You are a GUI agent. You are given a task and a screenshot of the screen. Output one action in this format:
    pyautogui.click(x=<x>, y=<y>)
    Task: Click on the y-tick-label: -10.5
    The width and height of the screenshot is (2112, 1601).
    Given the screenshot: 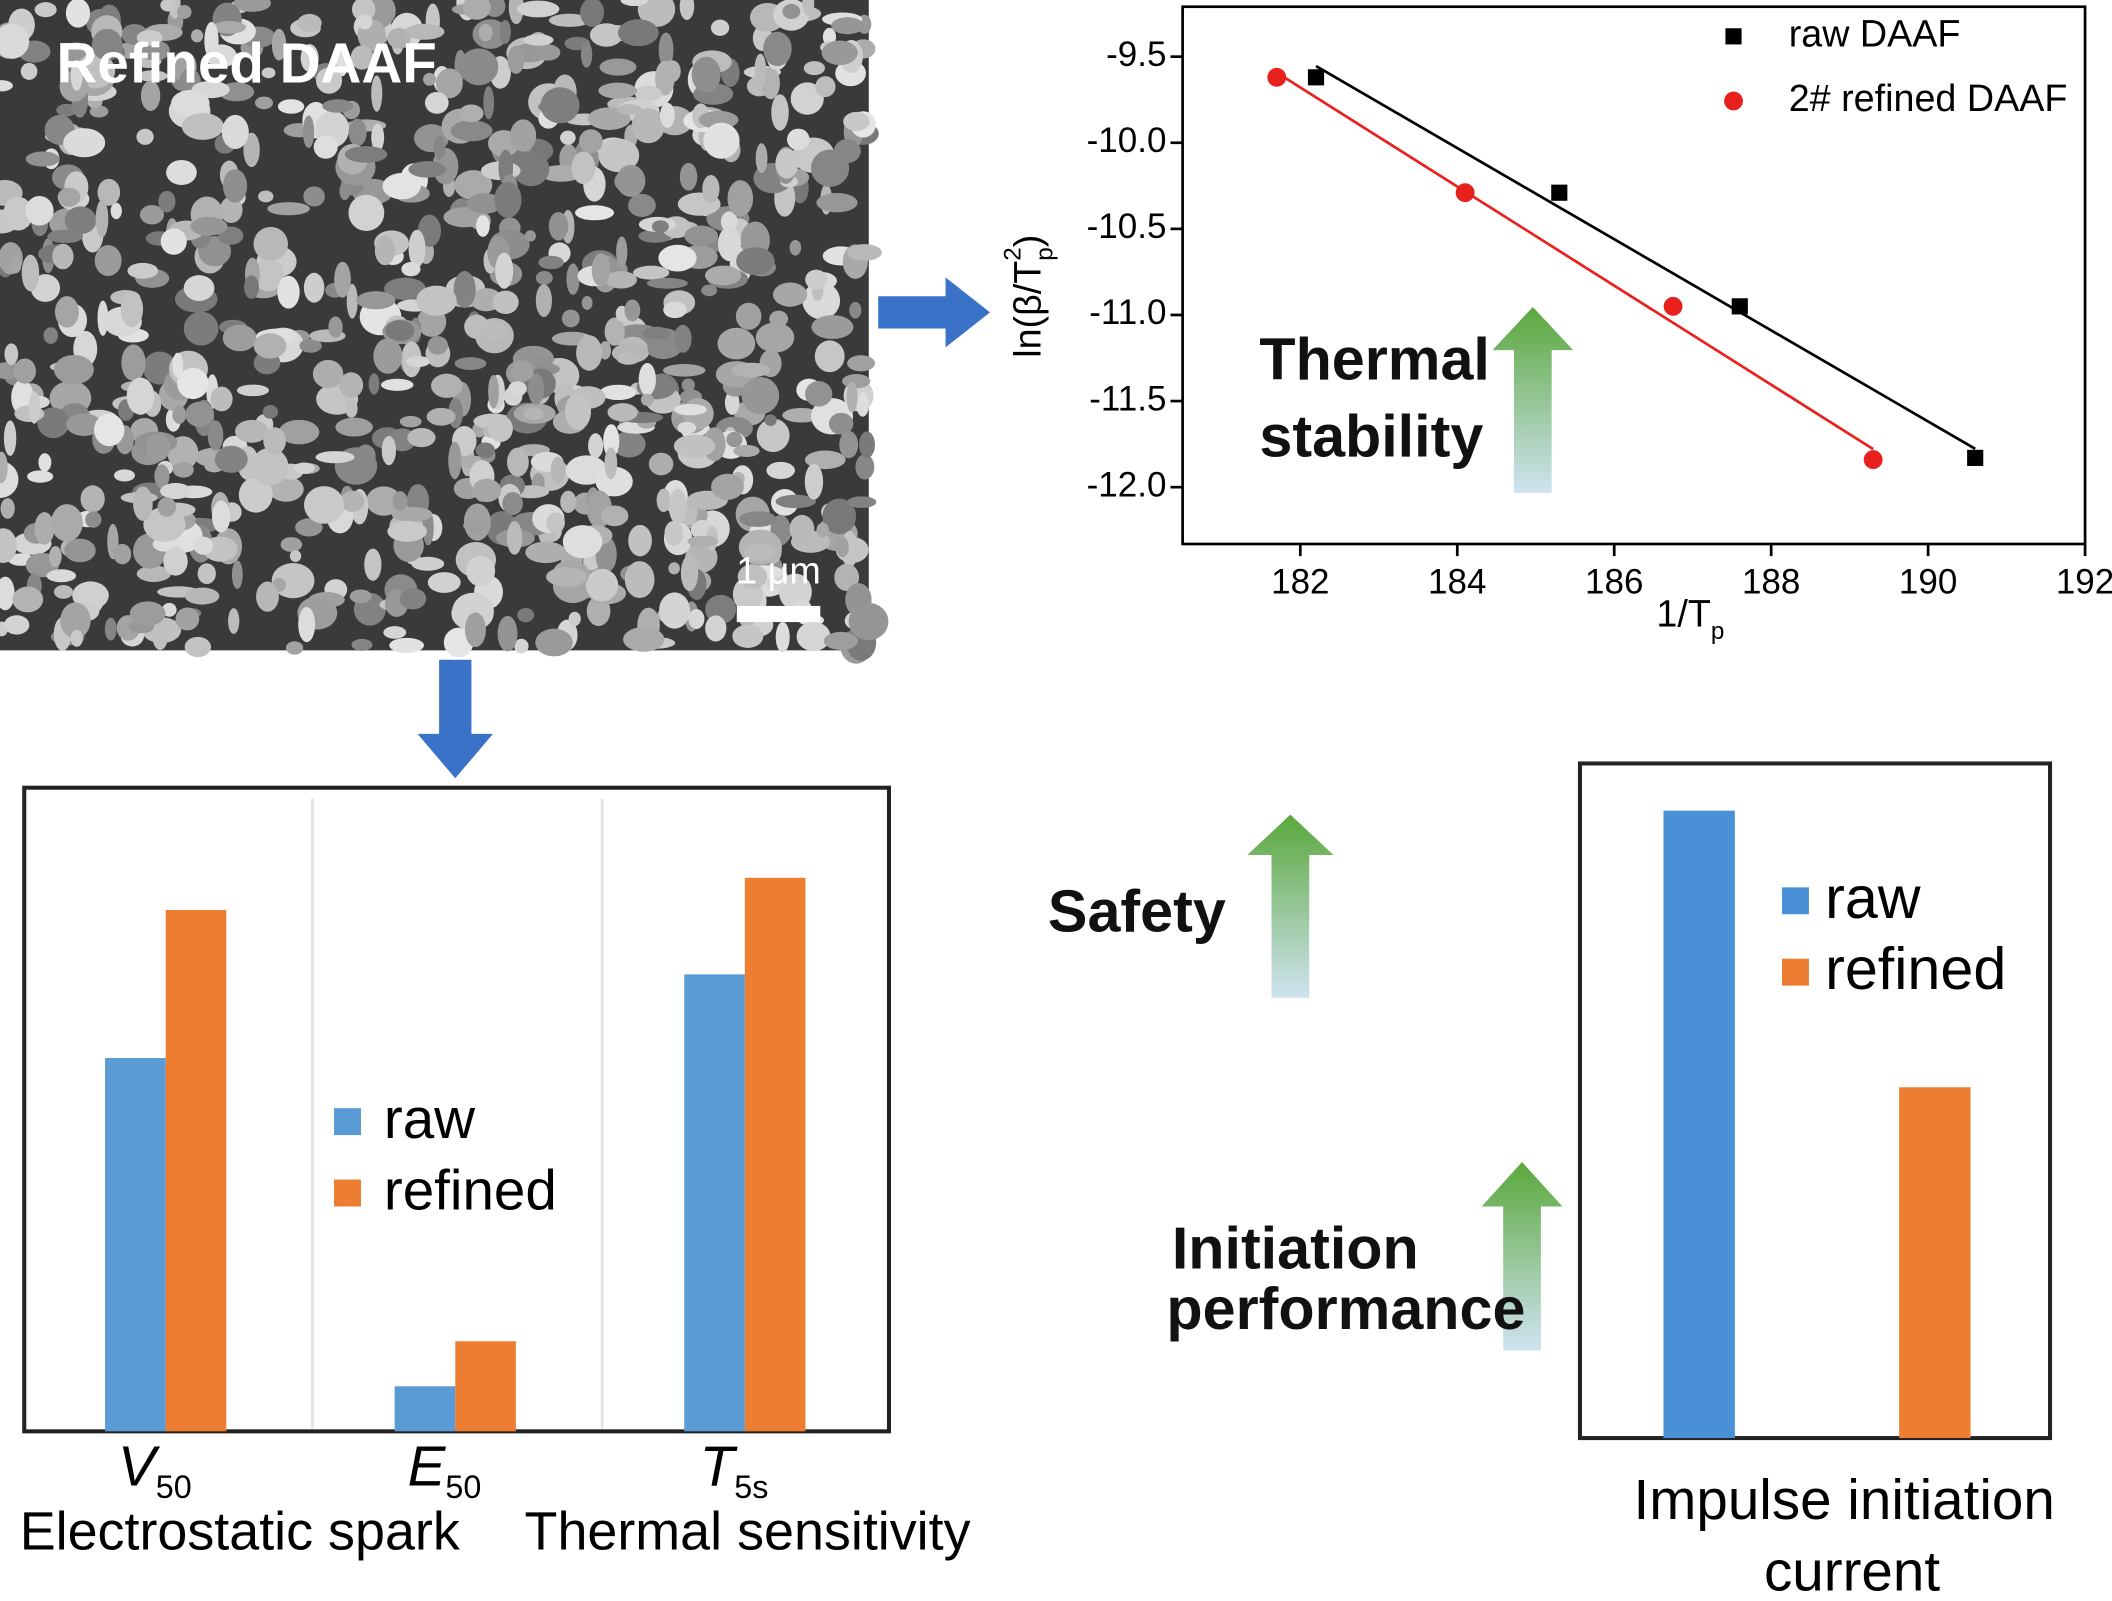 What is the action you would take?
    pyautogui.click(x=1127, y=226)
    